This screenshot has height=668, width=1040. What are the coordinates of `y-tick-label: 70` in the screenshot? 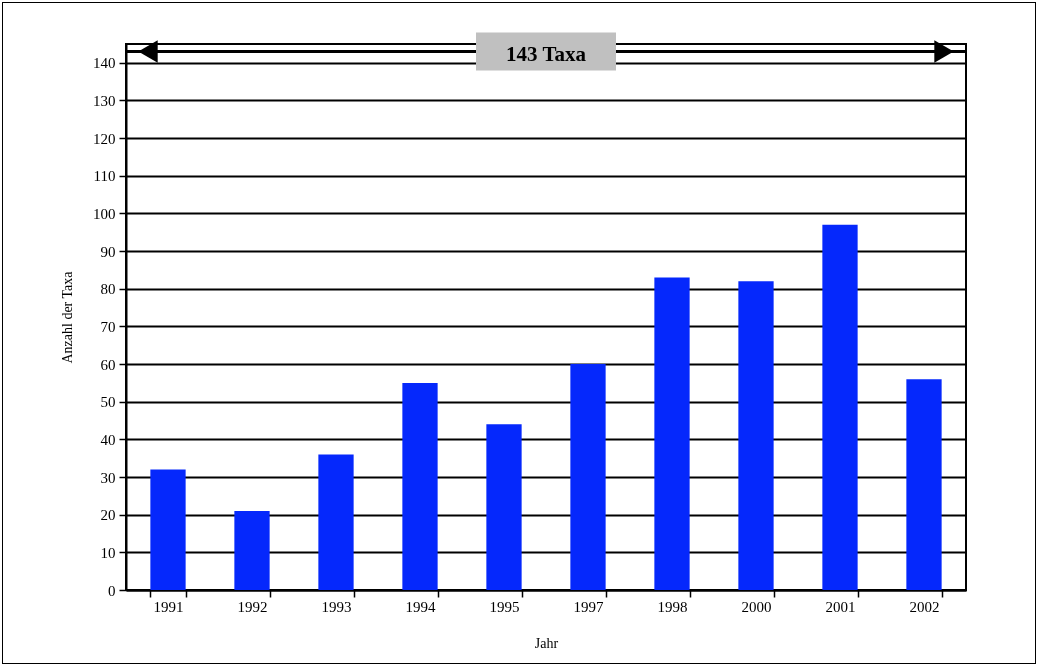 It's located at (108, 326).